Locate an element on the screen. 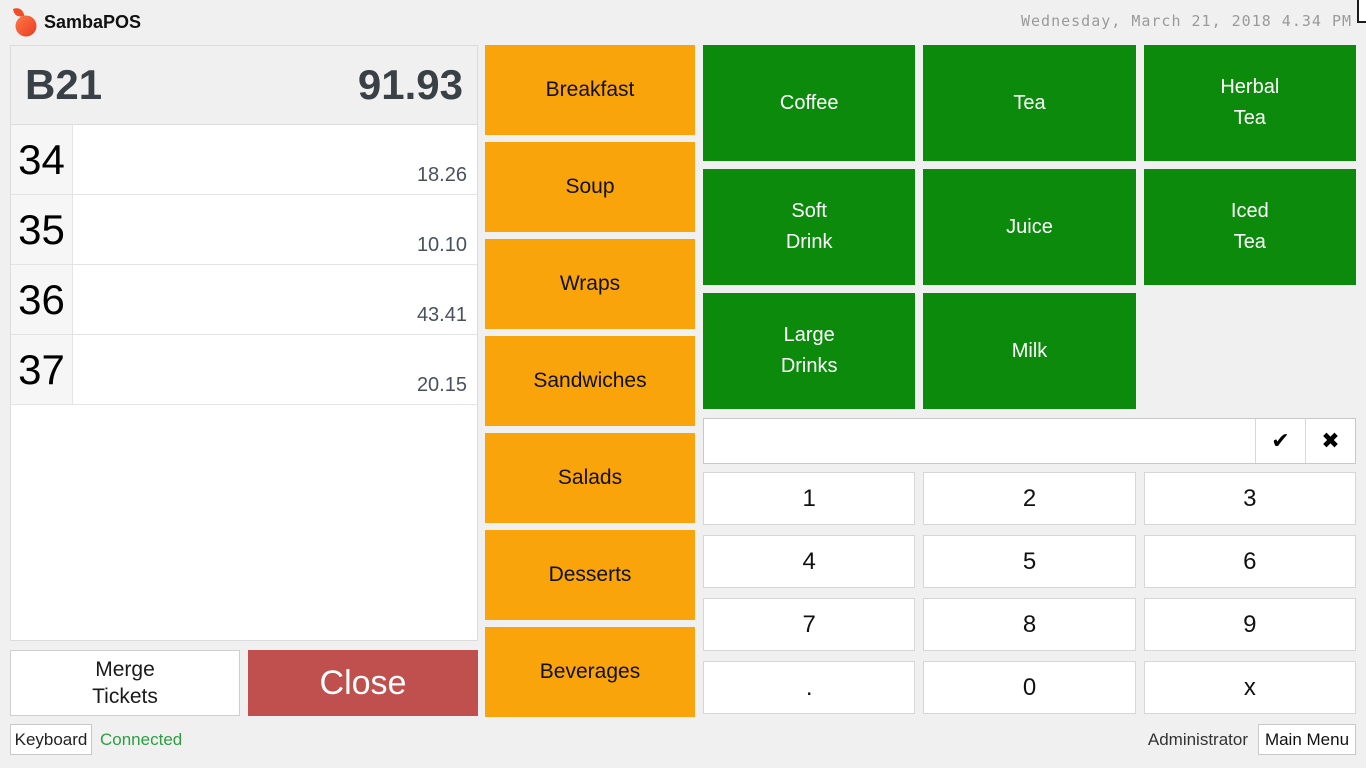  ticket-total: 91.93 is located at coordinates (410, 84).